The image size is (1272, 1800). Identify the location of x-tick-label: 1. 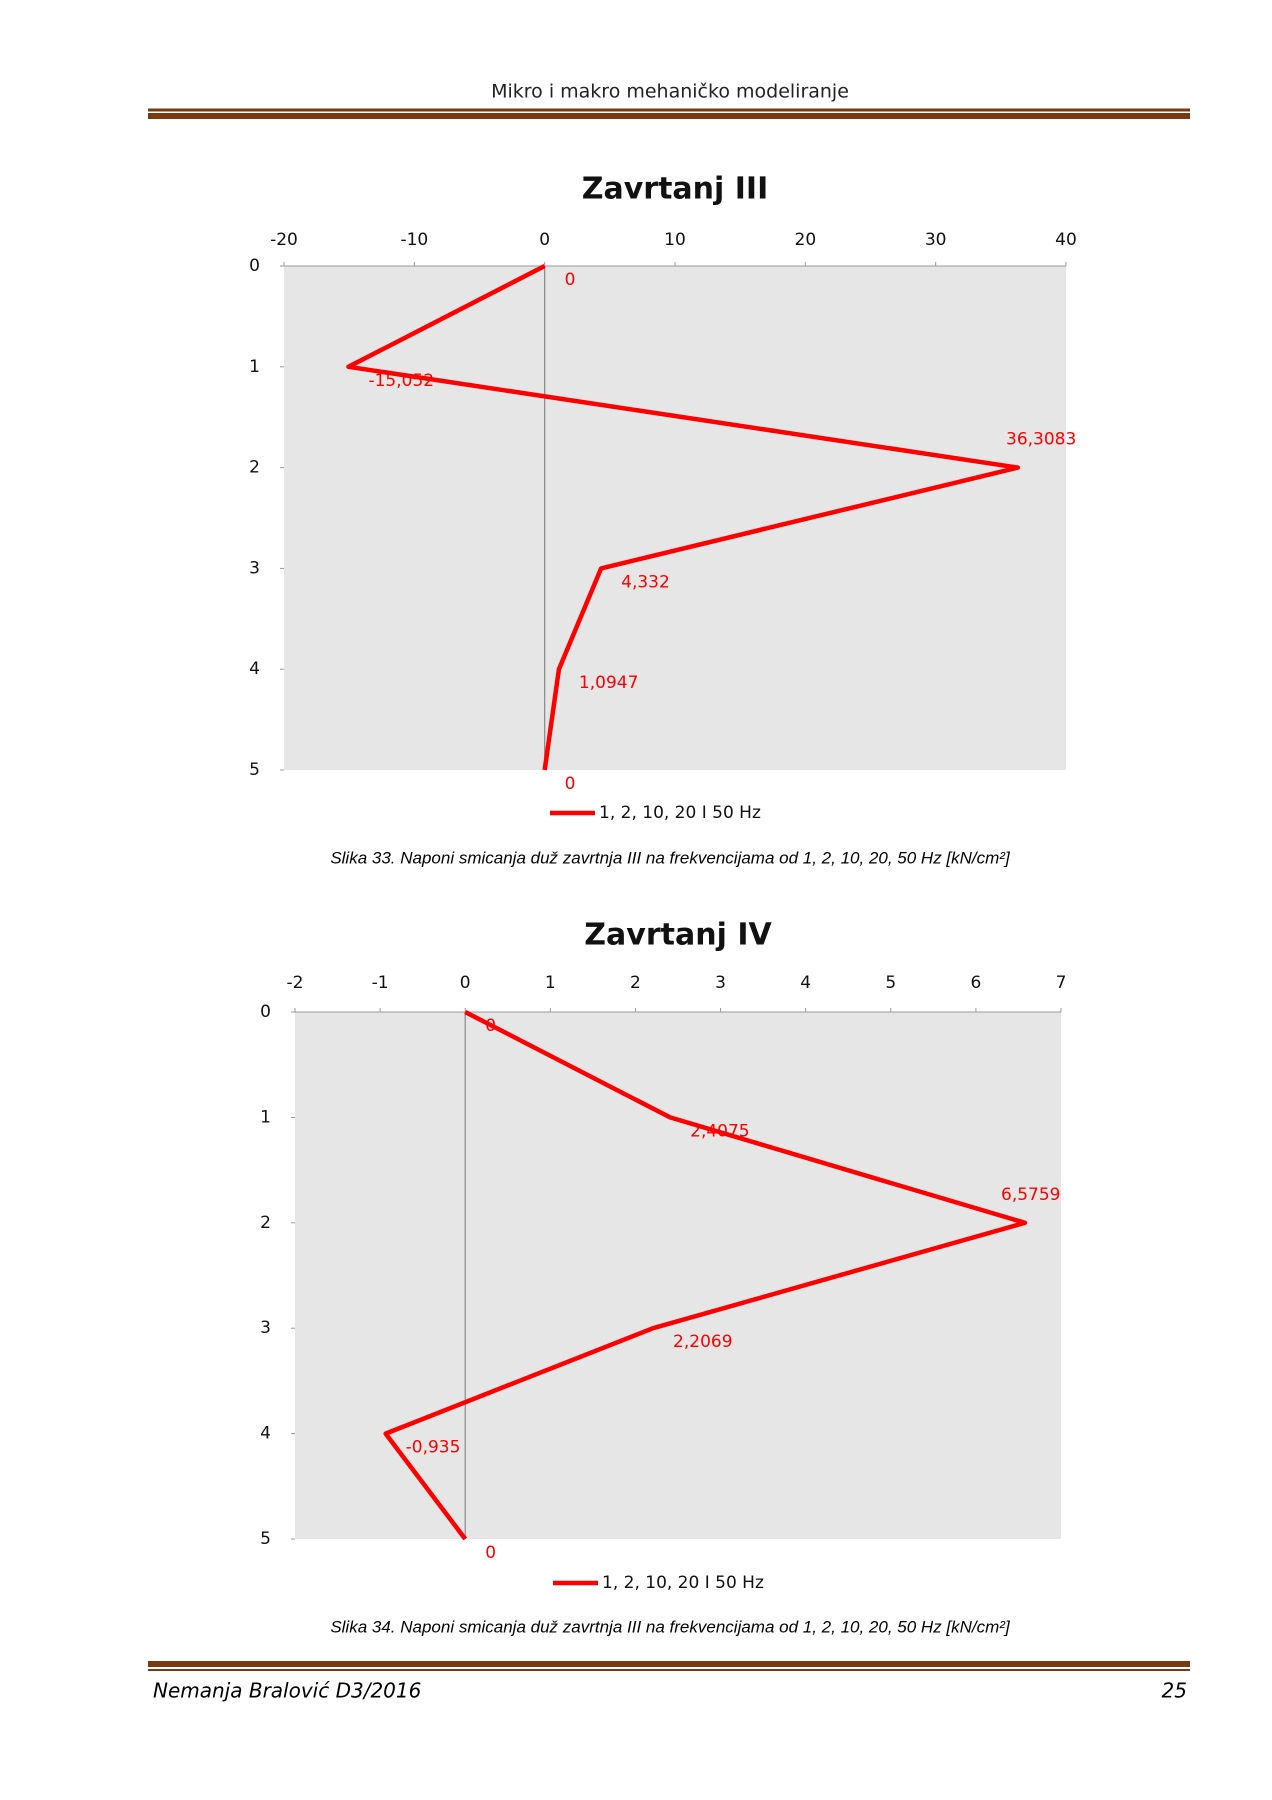
(550, 983).